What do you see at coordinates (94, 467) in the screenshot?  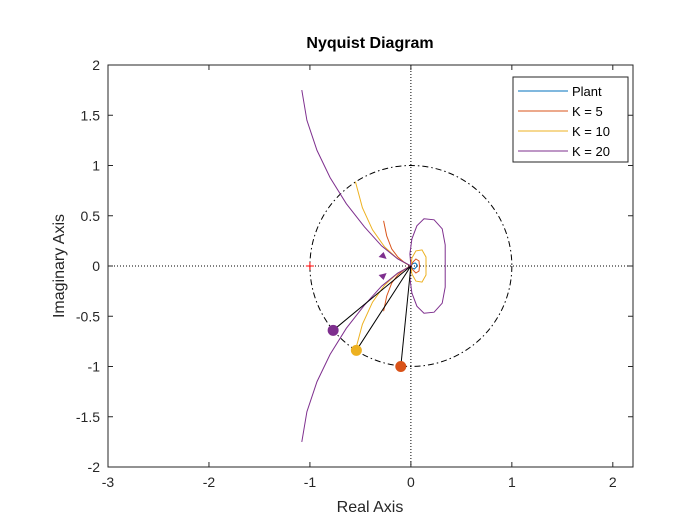 I see `y-tick-label: -2` at bounding box center [94, 467].